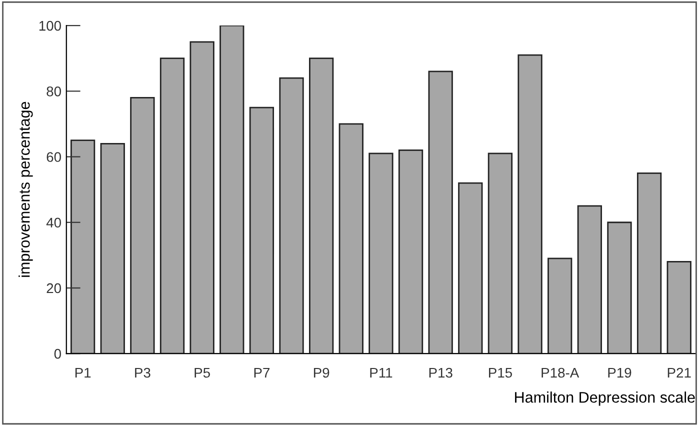 Image resolution: width=699 pixels, height=426 pixels. Describe the element at coordinates (53, 157) in the screenshot. I see `y-tick-label: 60` at that location.